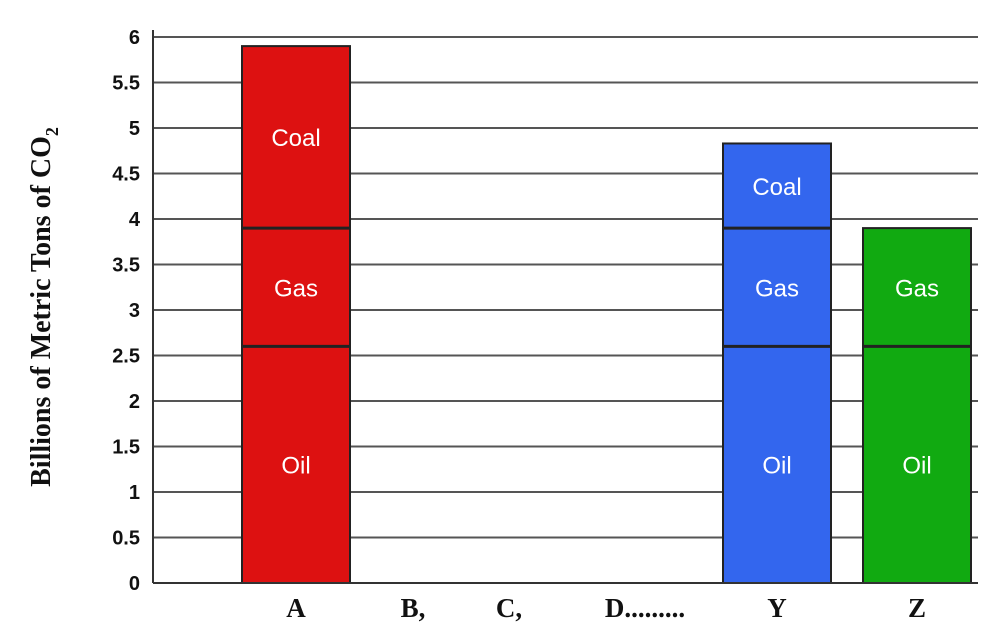 The height and width of the screenshot is (624, 983). I want to click on y-tick-label: 5, so click(134, 129).